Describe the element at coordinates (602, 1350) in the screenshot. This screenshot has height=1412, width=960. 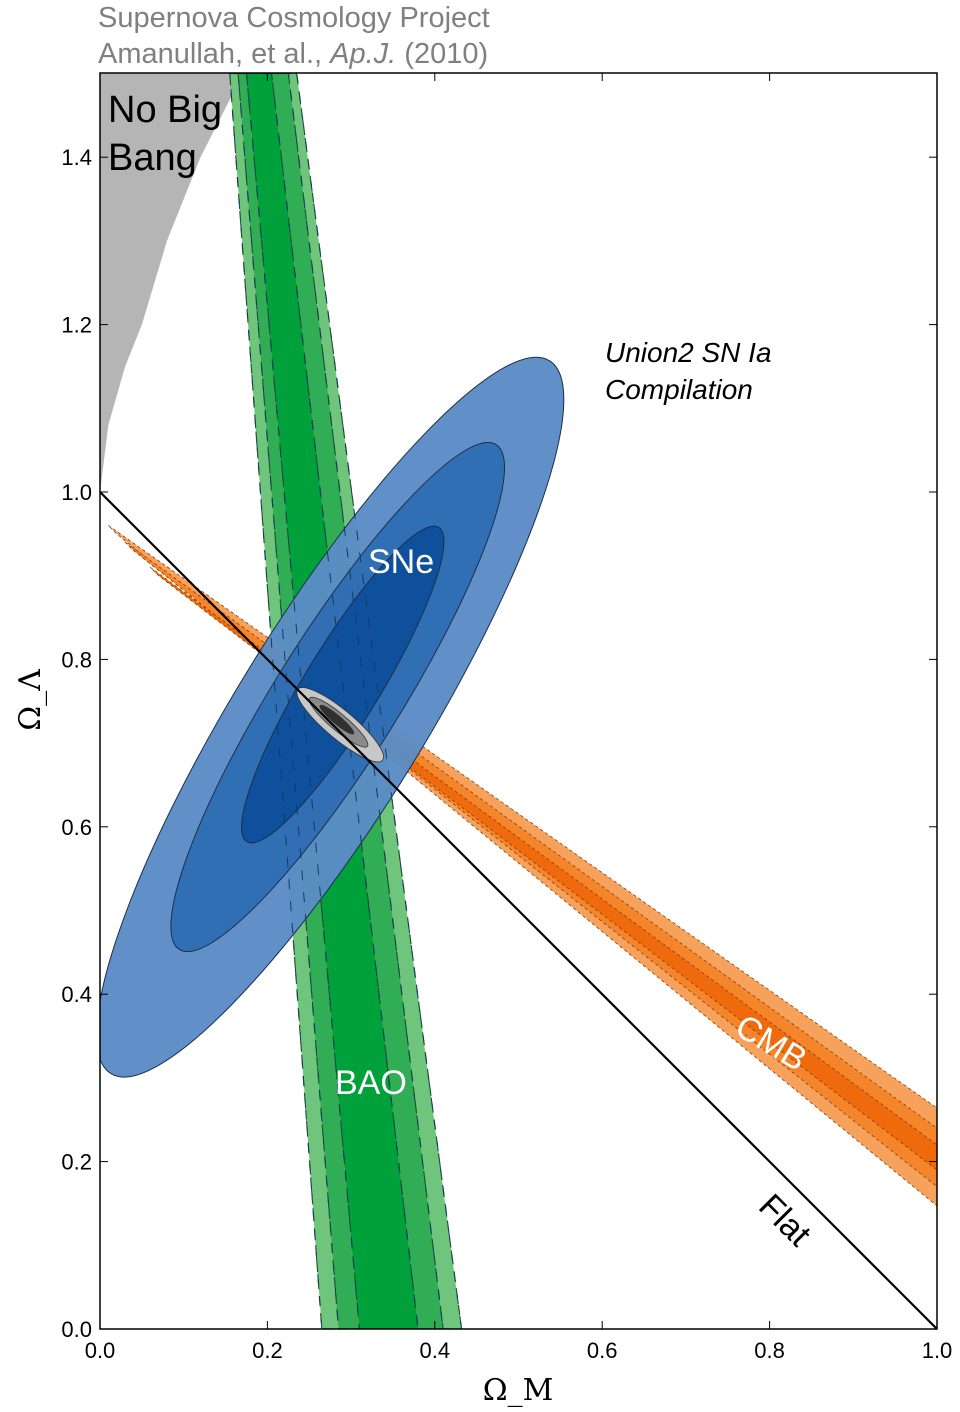
I see `x-tick-label: 0.6` at that location.